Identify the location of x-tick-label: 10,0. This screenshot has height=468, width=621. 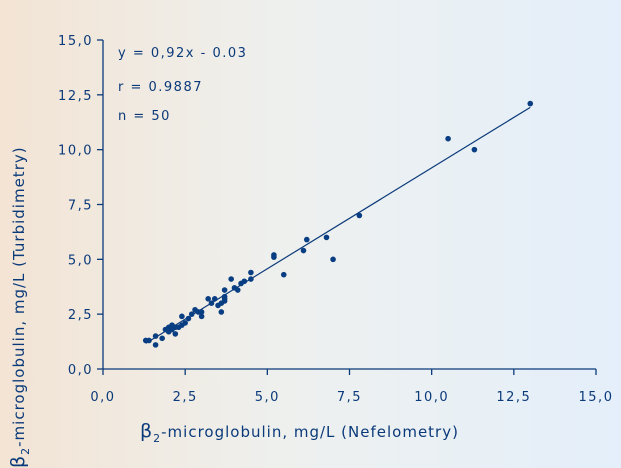
(431, 397).